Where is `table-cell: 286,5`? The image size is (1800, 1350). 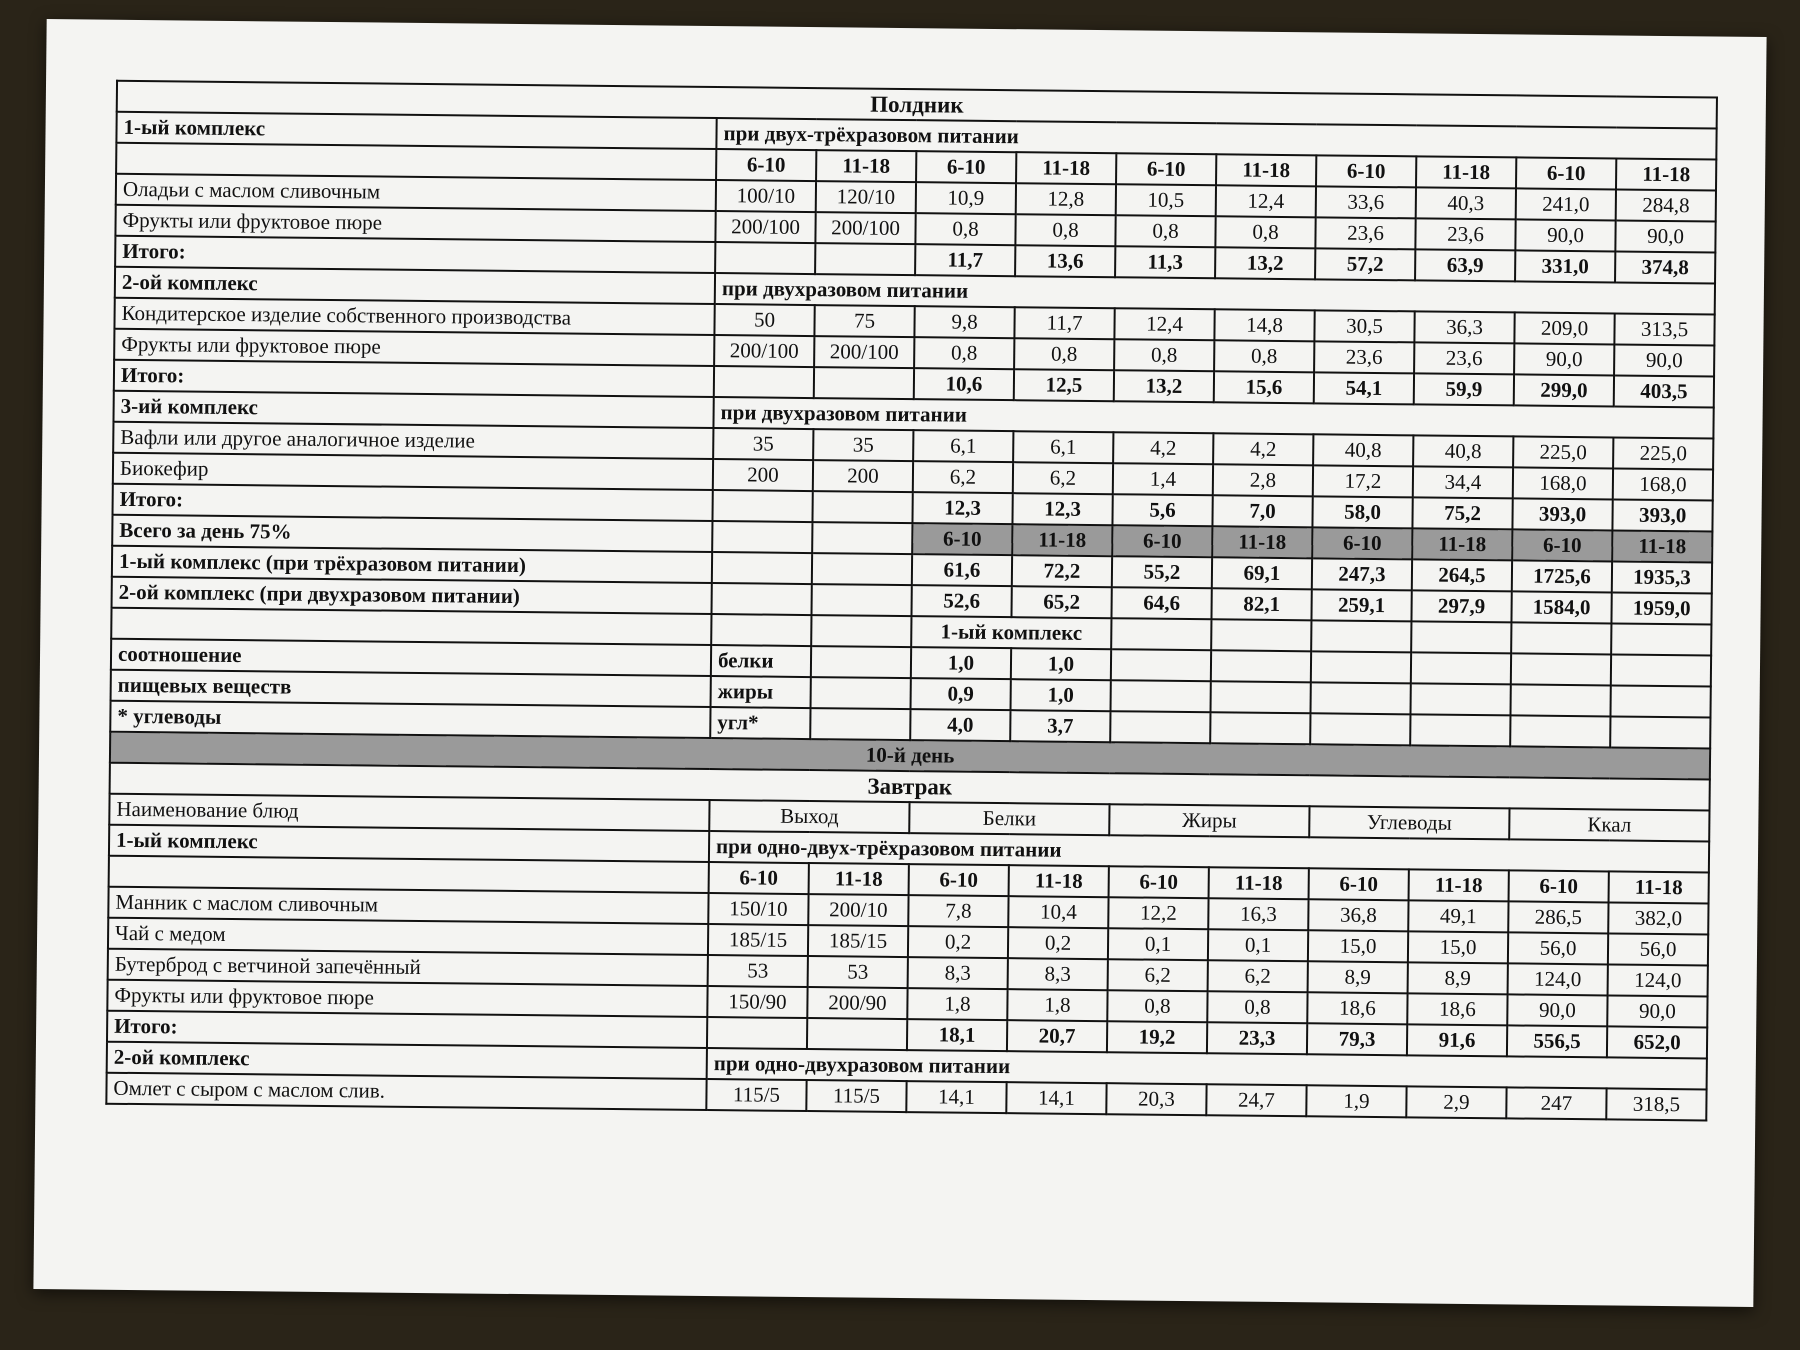 table-cell: 286,5 is located at coordinates (1558, 917).